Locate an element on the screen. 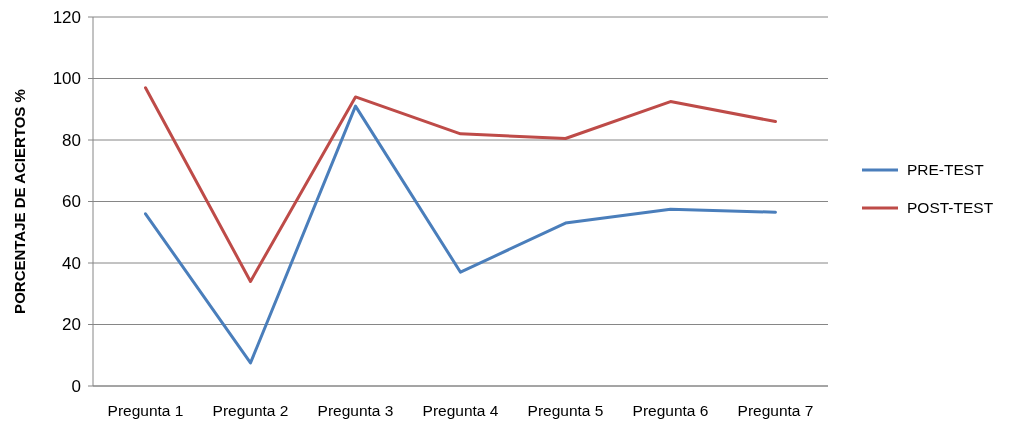  x-tick-label: Pregunta 4 is located at coordinates (460, 410).